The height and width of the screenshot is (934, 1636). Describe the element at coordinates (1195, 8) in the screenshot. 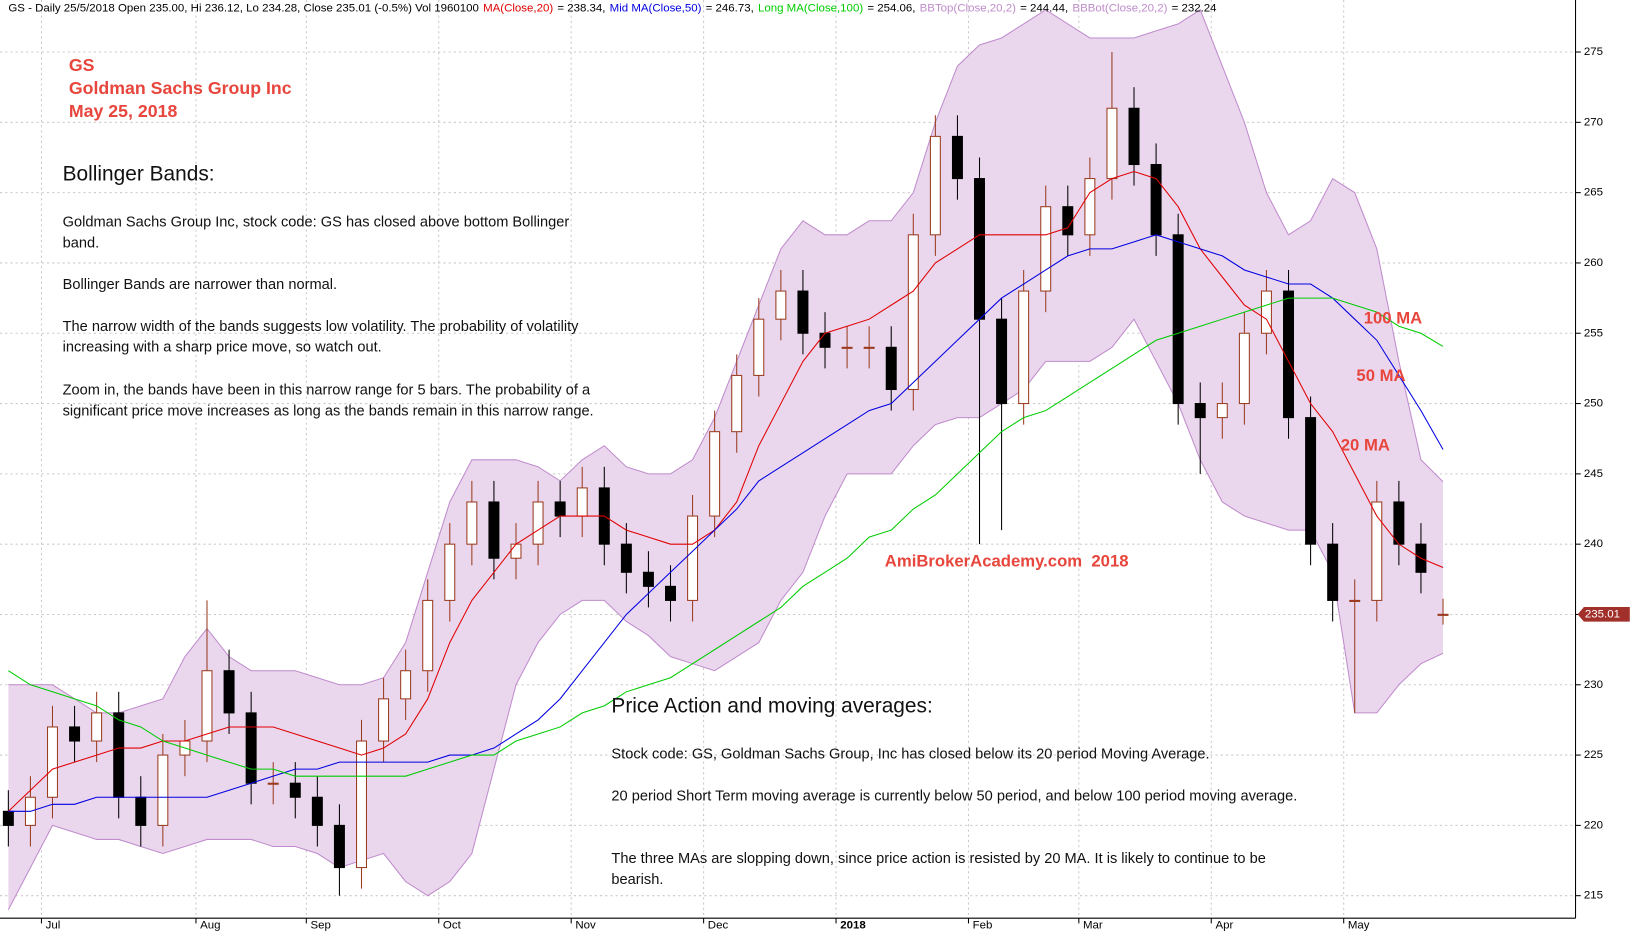

I see `header-part: = 232.24` at that location.